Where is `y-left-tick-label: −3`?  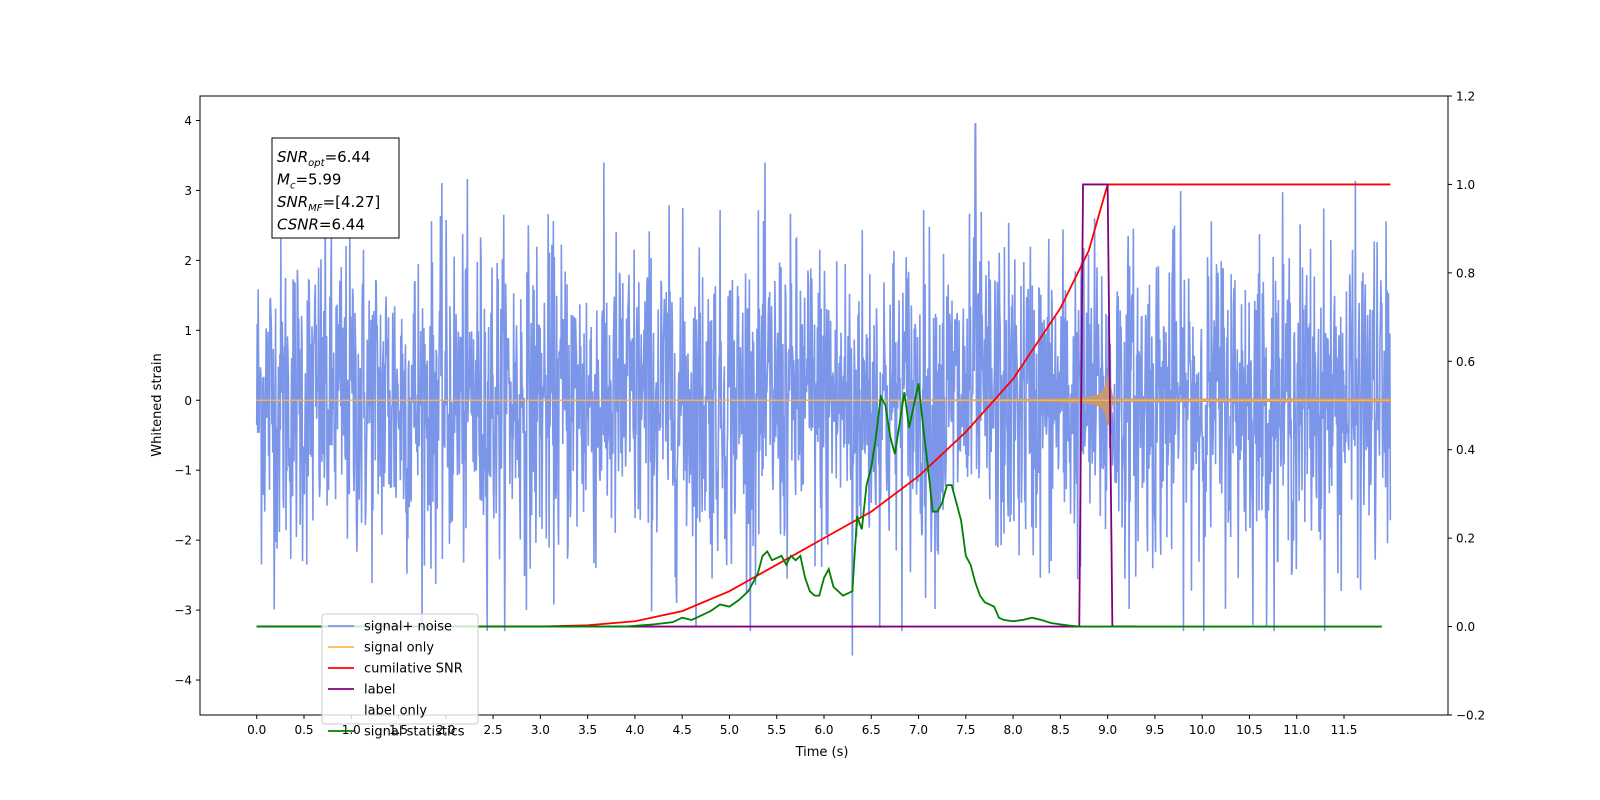
y-left-tick-label: −3 is located at coordinates (183, 611).